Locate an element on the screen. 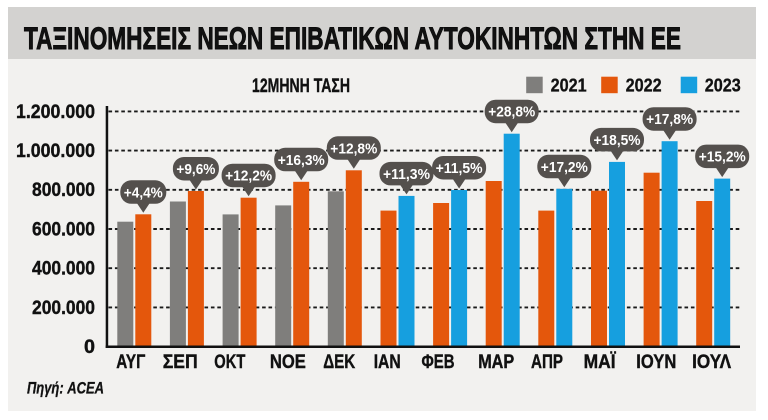 Image resolution: width=768 pixels, height=420 pixels. svg-text: +12,8% is located at coordinates (353, 148).